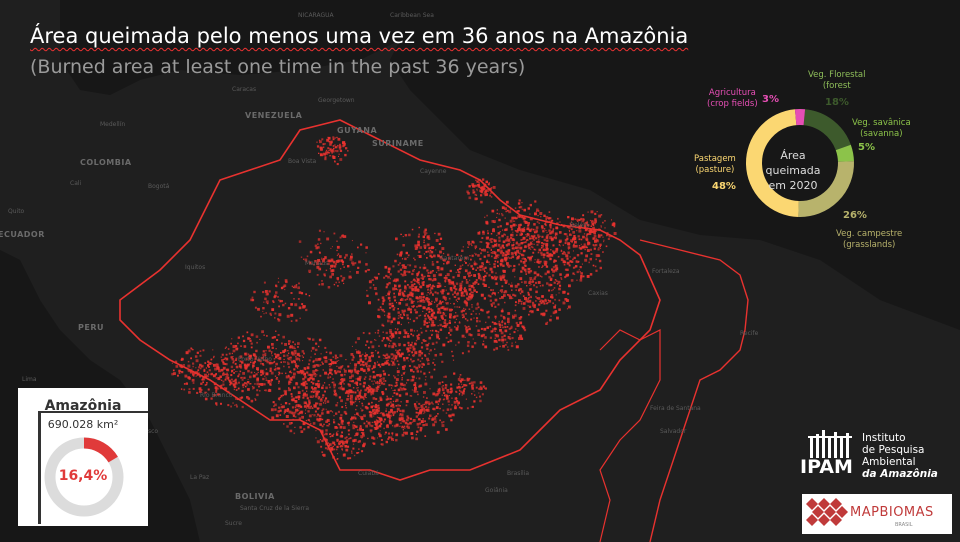 This screenshot has height=542, width=960. What do you see at coordinates (869, 245) in the screenshot?
I see `legend-sublabel: (grasslands)` at bounding box center [869, 245].